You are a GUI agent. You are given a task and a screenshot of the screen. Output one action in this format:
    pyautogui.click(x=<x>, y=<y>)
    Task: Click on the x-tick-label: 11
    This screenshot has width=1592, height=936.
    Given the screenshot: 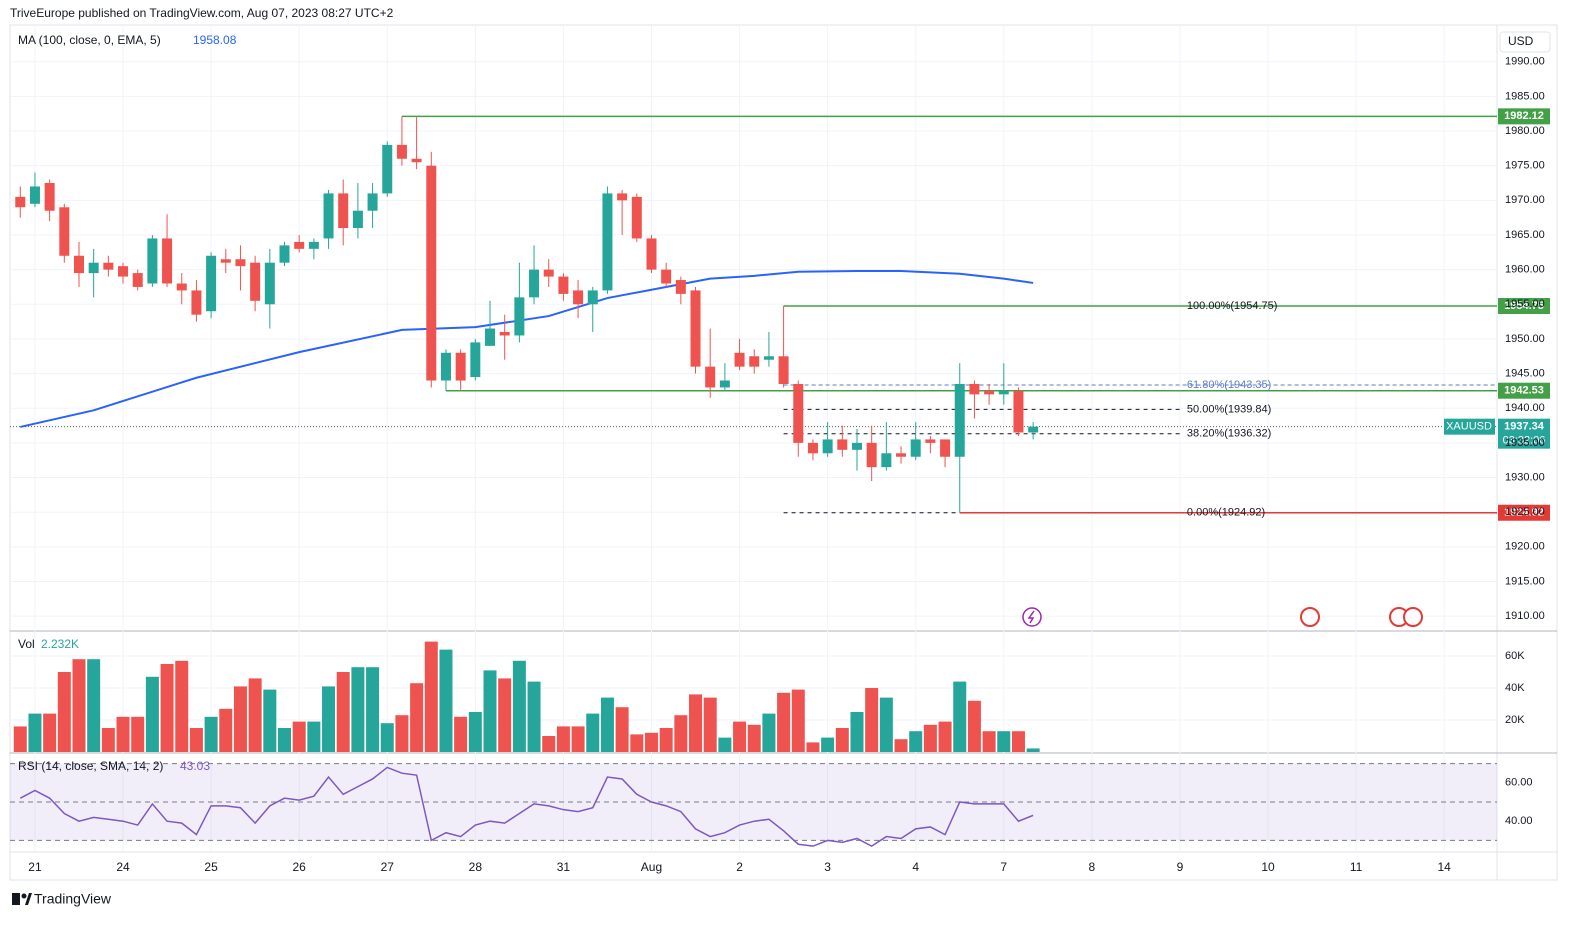 What is the action you would take?
    pyautogui.click(x=1356, y=867)
    